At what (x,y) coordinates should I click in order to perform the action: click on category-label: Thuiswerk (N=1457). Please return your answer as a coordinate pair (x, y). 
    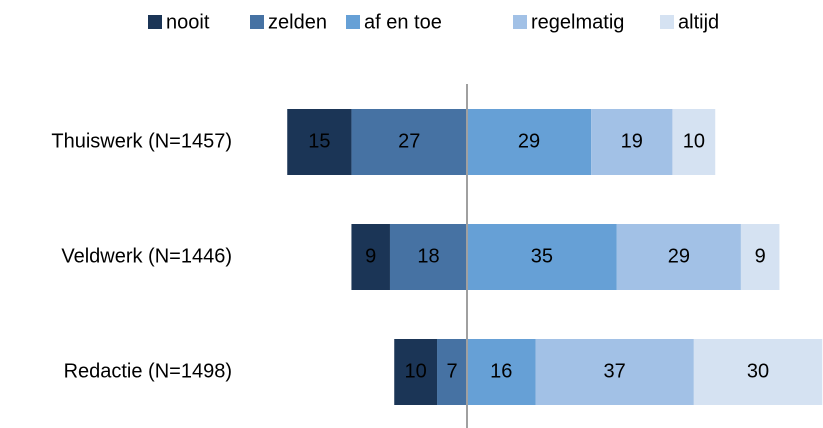
    Looking at the image, I should click on (141, 141).